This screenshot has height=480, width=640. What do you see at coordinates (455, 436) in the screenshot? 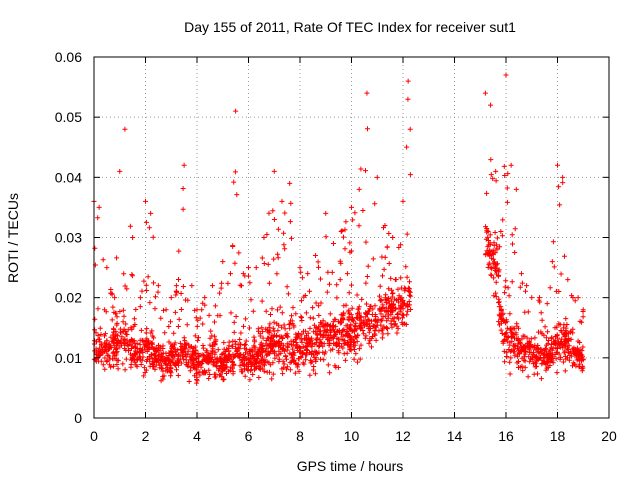
I see `x-tick-label: 14` at bounding box center [455, 436].